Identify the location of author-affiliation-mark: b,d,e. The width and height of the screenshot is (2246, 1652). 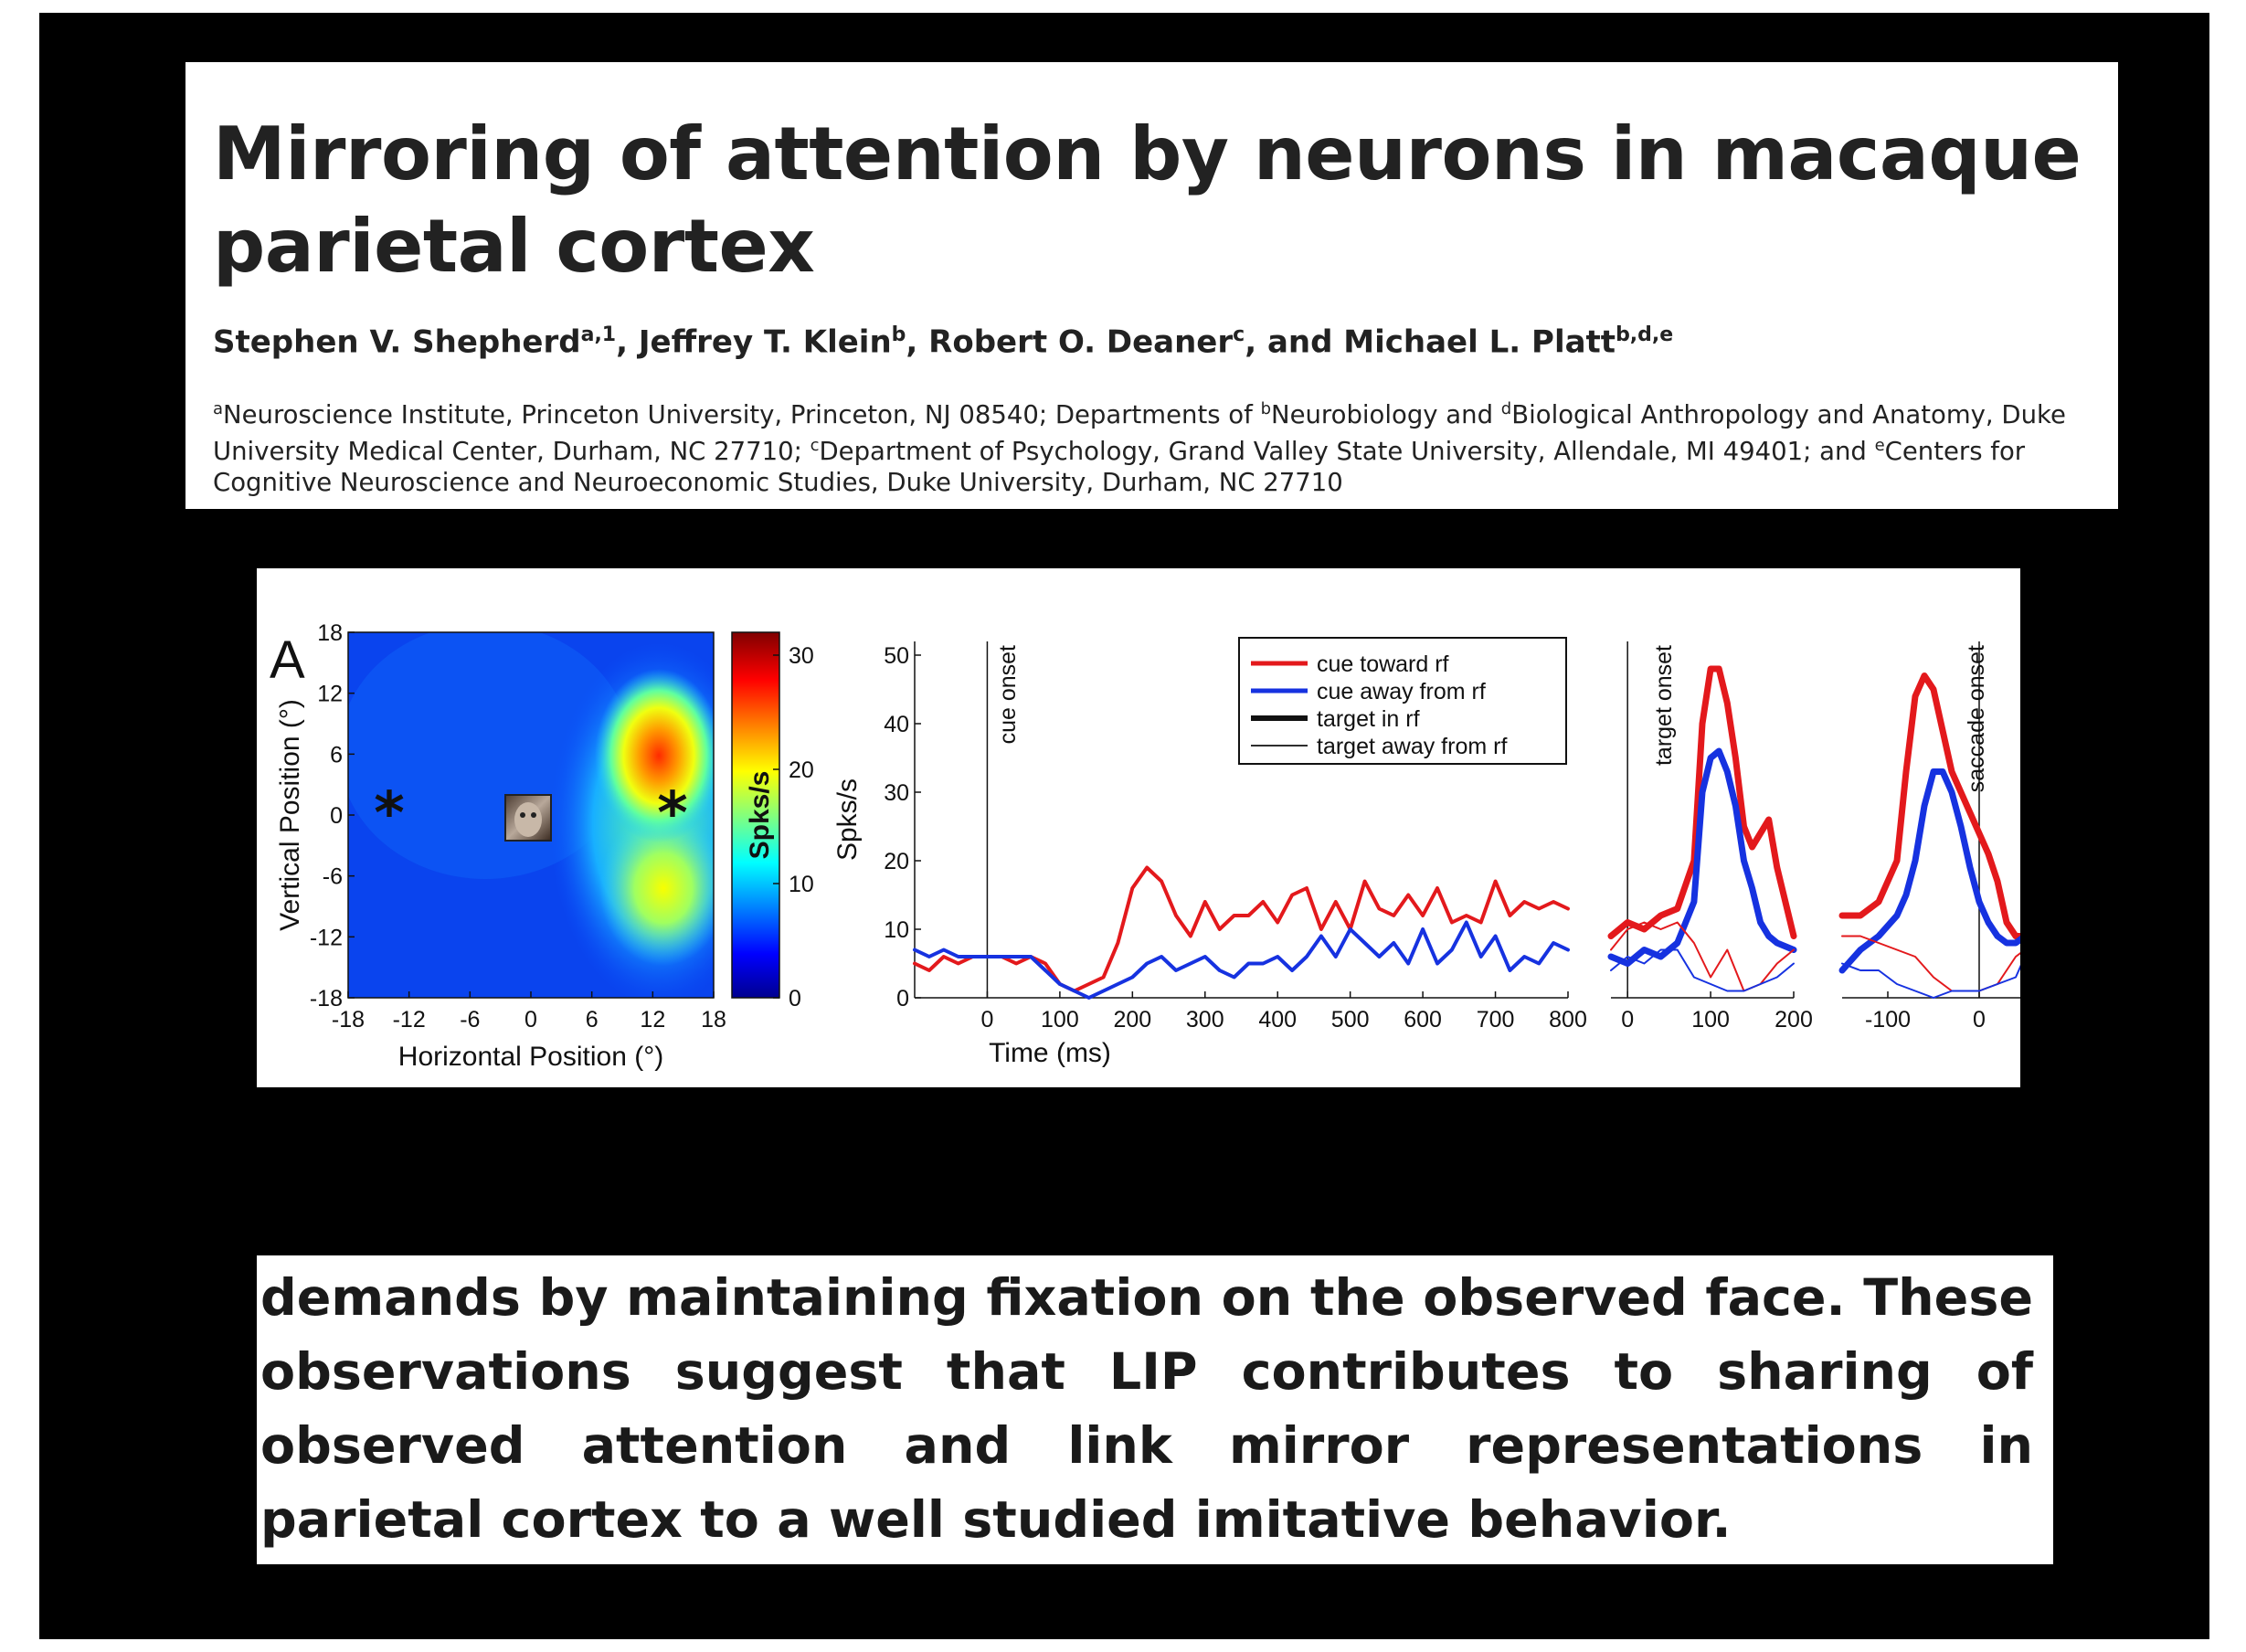
(1645, 335).